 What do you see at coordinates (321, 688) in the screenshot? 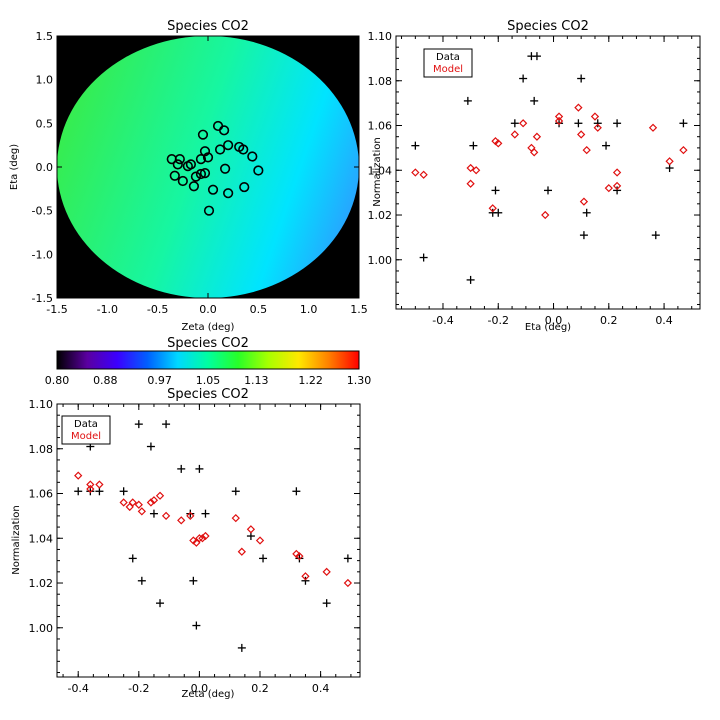
I see `zeta-x-tick-label: 0.4` at bounding box center [321, 688].